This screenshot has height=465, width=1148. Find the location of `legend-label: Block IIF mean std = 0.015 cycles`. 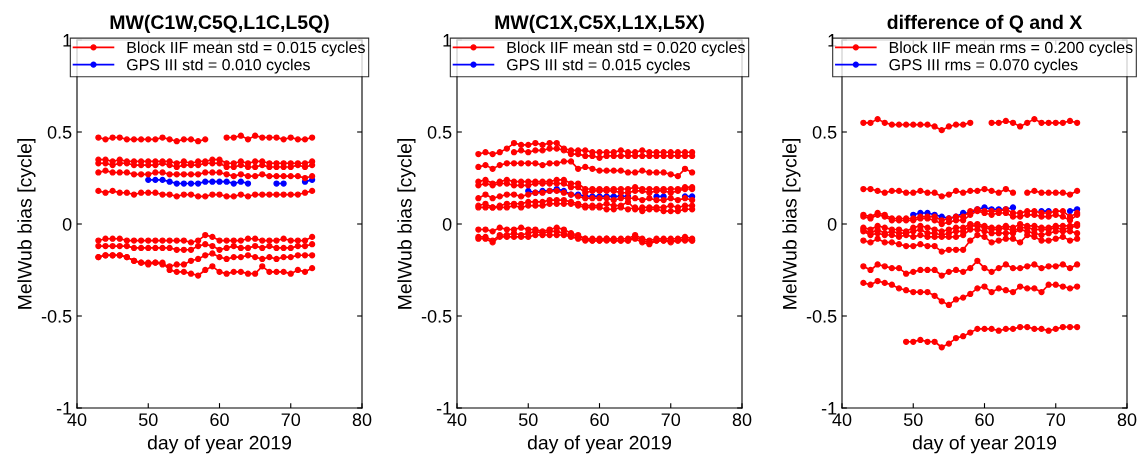

legend-label: Block IIF mean std = 0.015 cycles is located at coordinates (246, 49).